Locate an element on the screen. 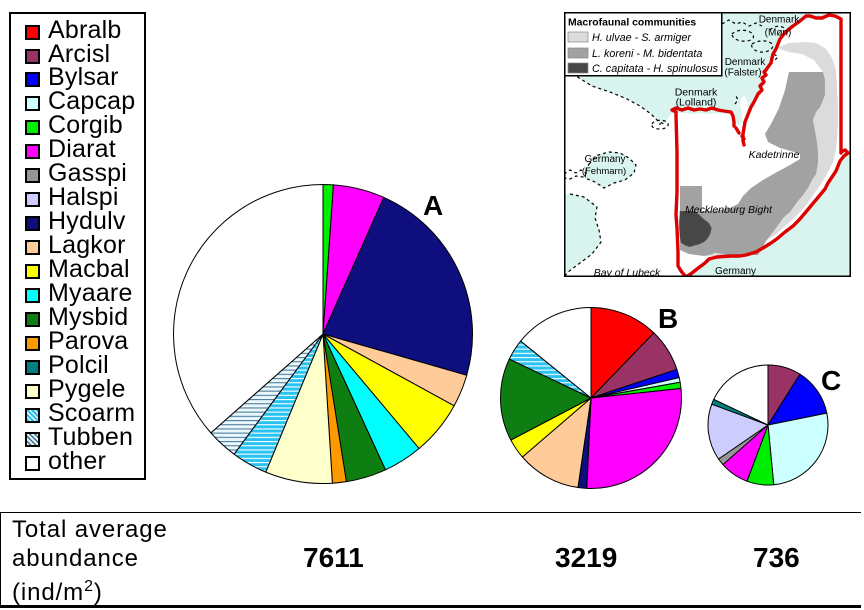 This screenshot has width=864, height=610. svg-text: (Falster) is located at coordinates (742, 73).